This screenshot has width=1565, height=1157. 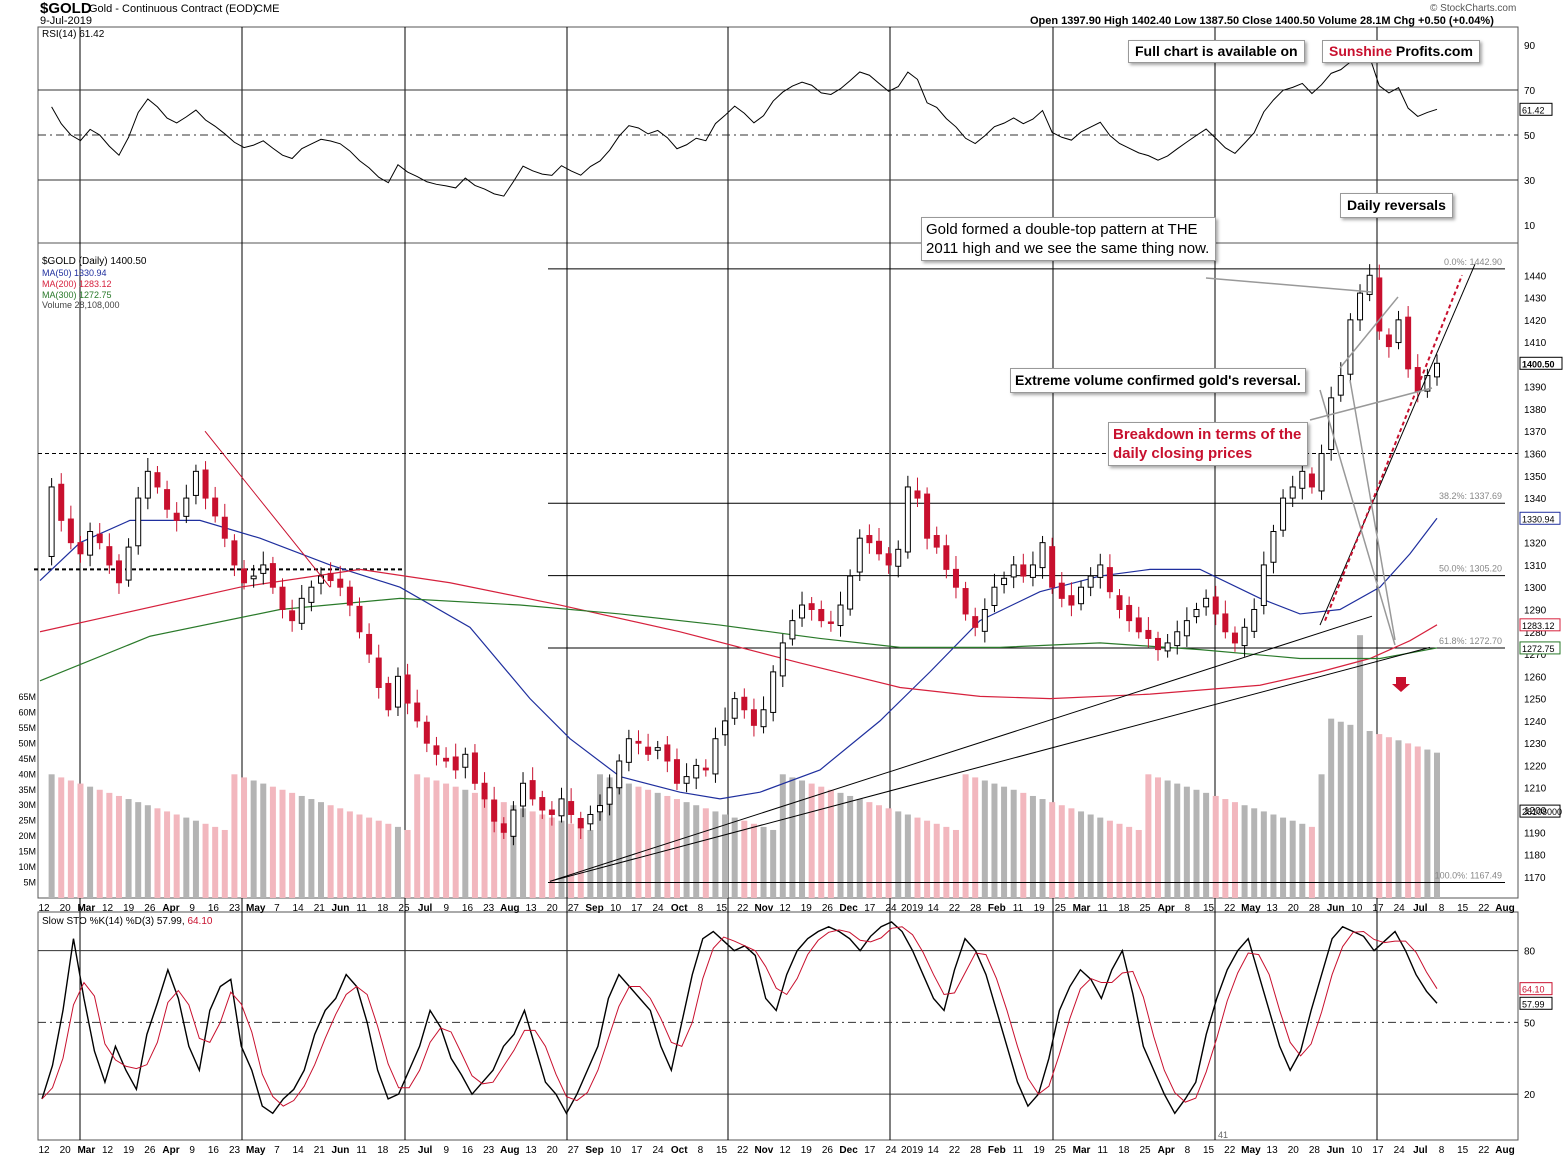 I want to click on x-axis-label-bottom: 8, so click(x=1188, y=1150).